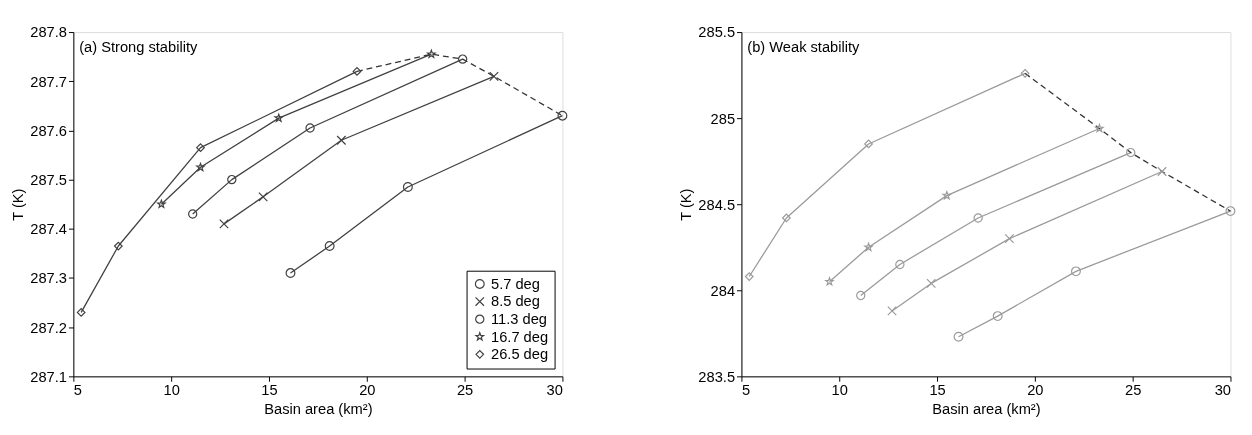 The image size is (1252, 435). I want to click on legend-label: 8.5 deg, so click(515, 301).